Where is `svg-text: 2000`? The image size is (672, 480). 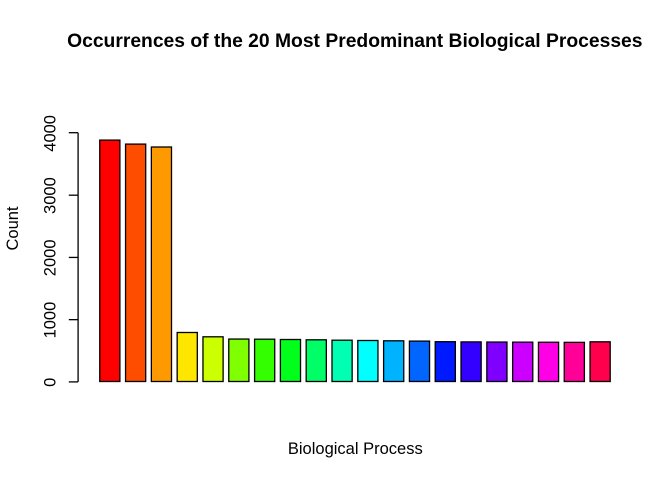
svg-text: 2000 is located at coordinates (51, 257).